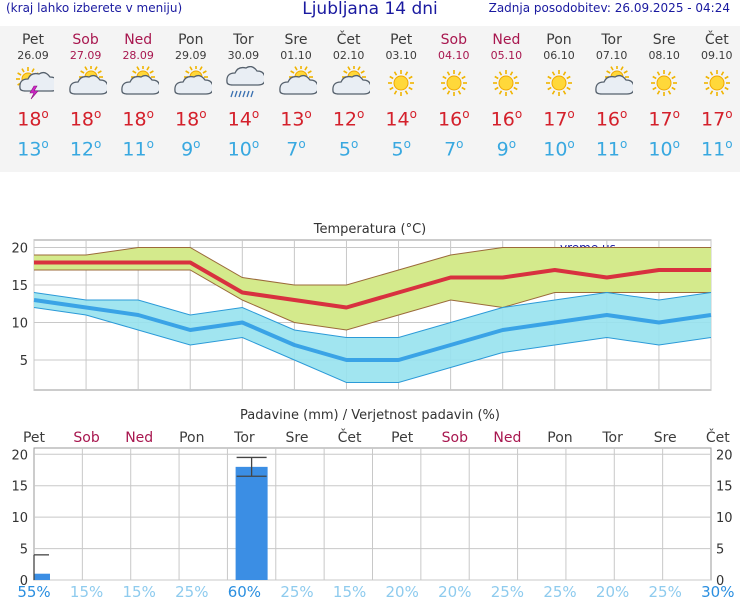  What do you see at coordinates (506, 147) in the screenshot?
I see `min-temp: 9o` at bounding box center [506, 147].